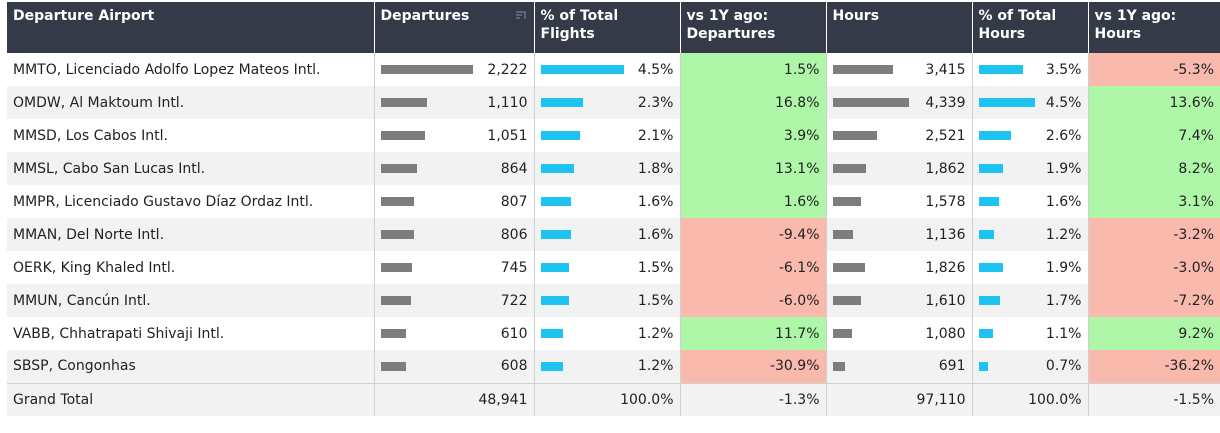 The height and width of the screenshot is (433, 1220). I want to click on hours-cell-value: 3,415, so click(945, 69).